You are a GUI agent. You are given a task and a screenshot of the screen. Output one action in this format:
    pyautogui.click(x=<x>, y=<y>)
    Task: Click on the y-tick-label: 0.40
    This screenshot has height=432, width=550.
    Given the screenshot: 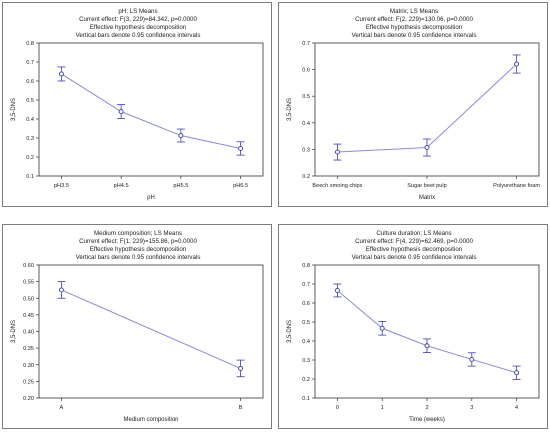 What is the action you would take?
    pyautogui.click(x=28, y=333)
    